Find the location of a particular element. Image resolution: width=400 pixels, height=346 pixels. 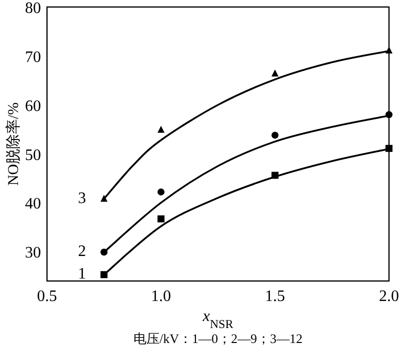

y-tick-label: 40 is located at coordinates (33, 204).